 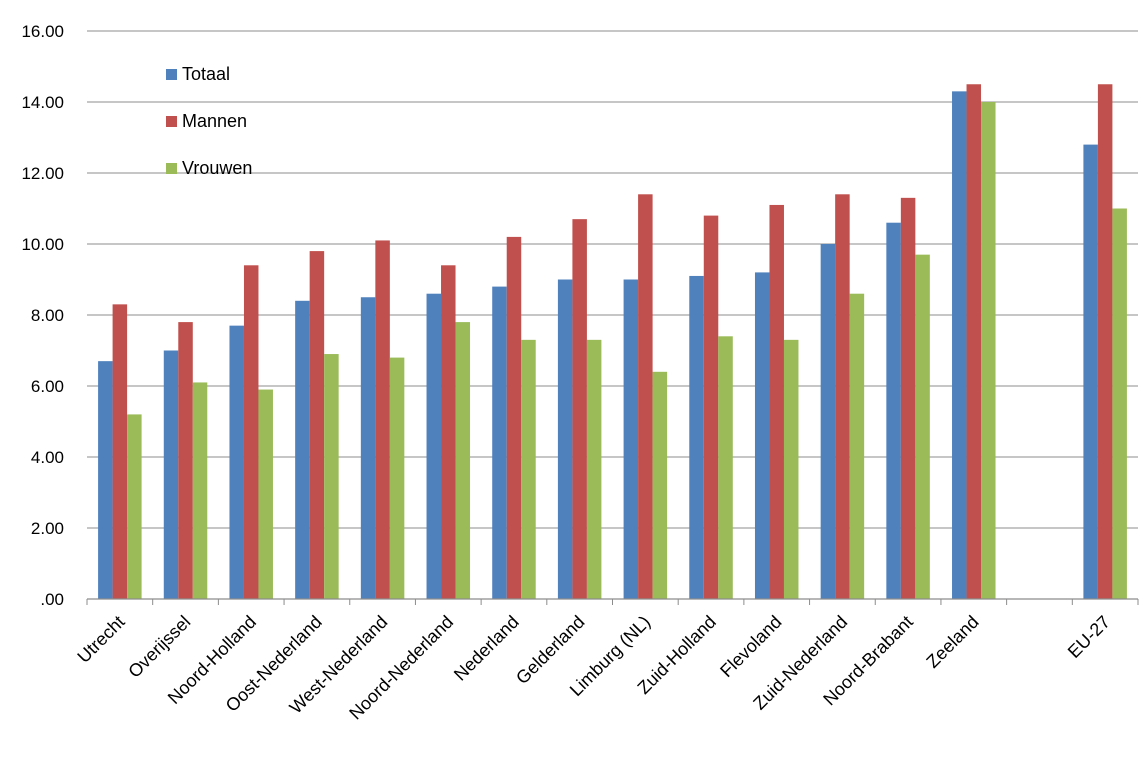 I want to click on x-category-label: Flevoland, so click(x=750, y=646).